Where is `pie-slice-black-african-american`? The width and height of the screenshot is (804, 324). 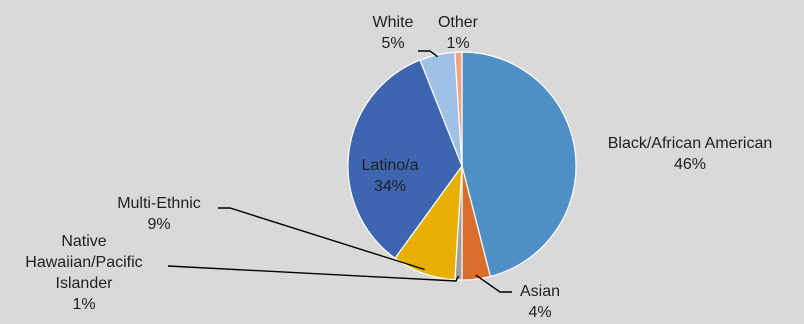 pie-slice-black-african-american is located at coordinates (519, 164).